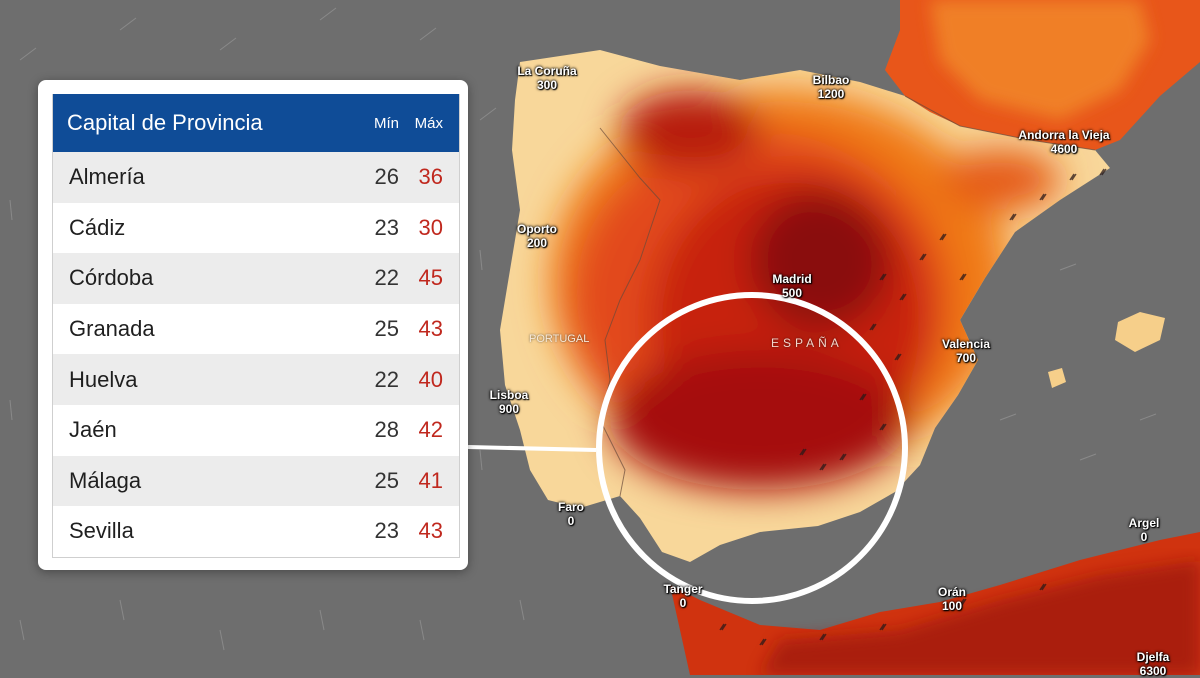  I want to click on connector-line, so click(532, 448).